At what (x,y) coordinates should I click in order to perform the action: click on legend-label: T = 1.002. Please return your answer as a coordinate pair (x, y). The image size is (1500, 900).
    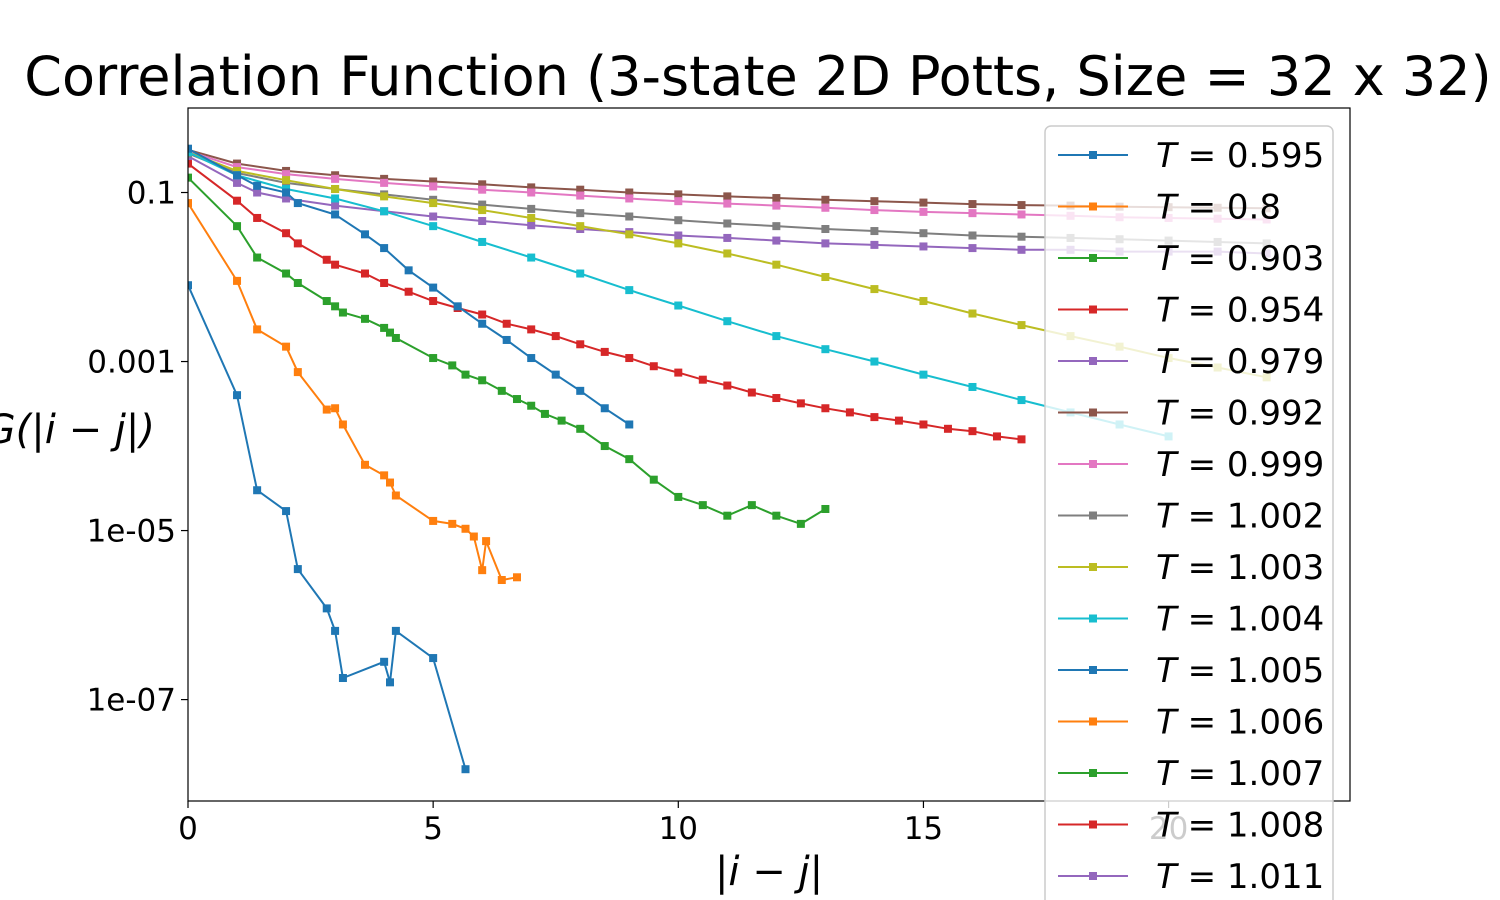
    Looking at the image, I should click on (1240, 517).